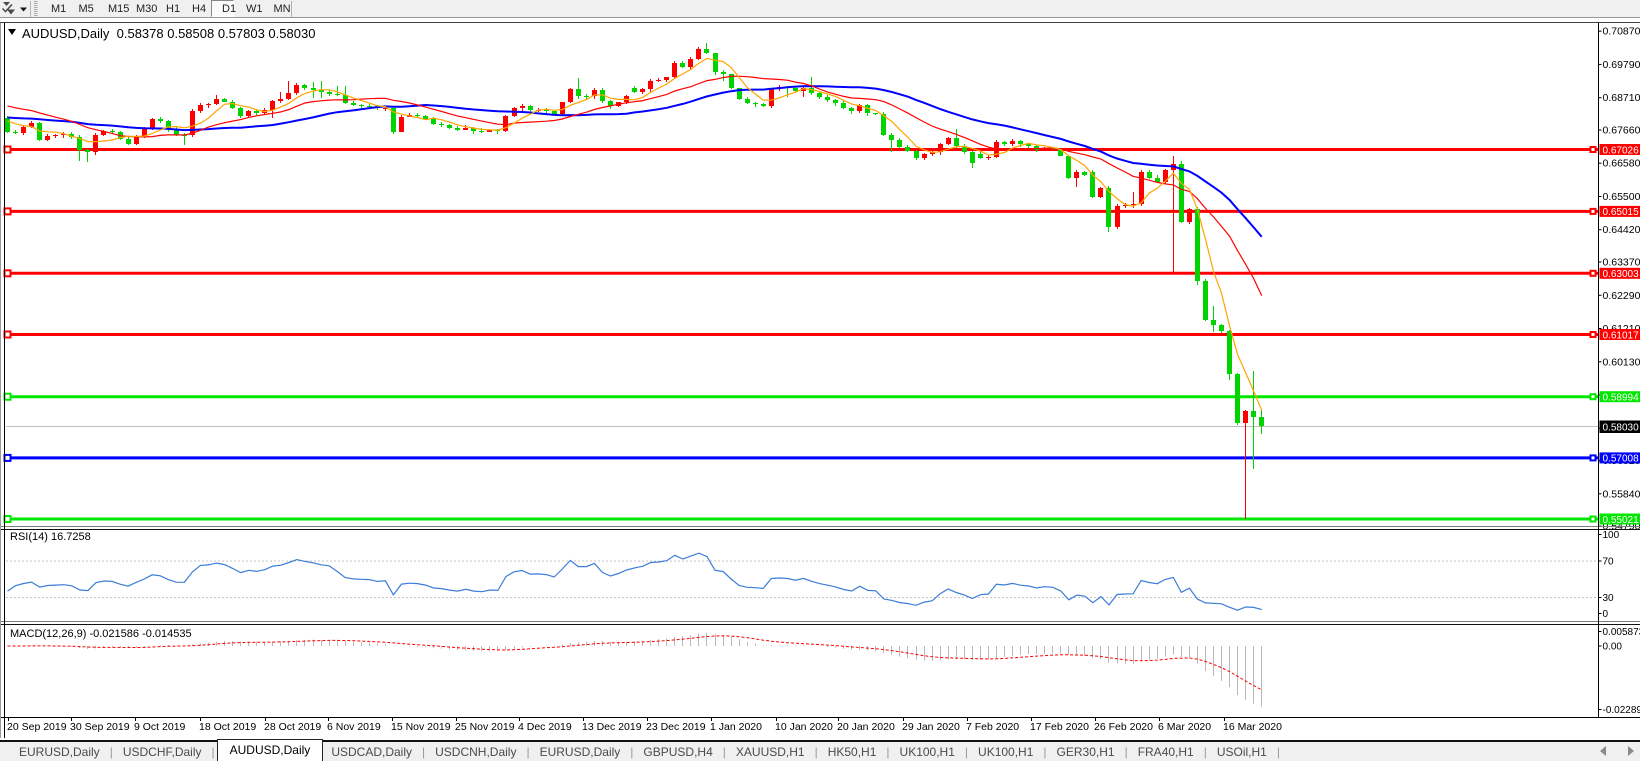 This screenshot has height=761, width=1640. What do you see at coordinates (421, 727) in the screenshot?
I see `svg-text: 15 Nov 2019` at bounding box center [421, 727].